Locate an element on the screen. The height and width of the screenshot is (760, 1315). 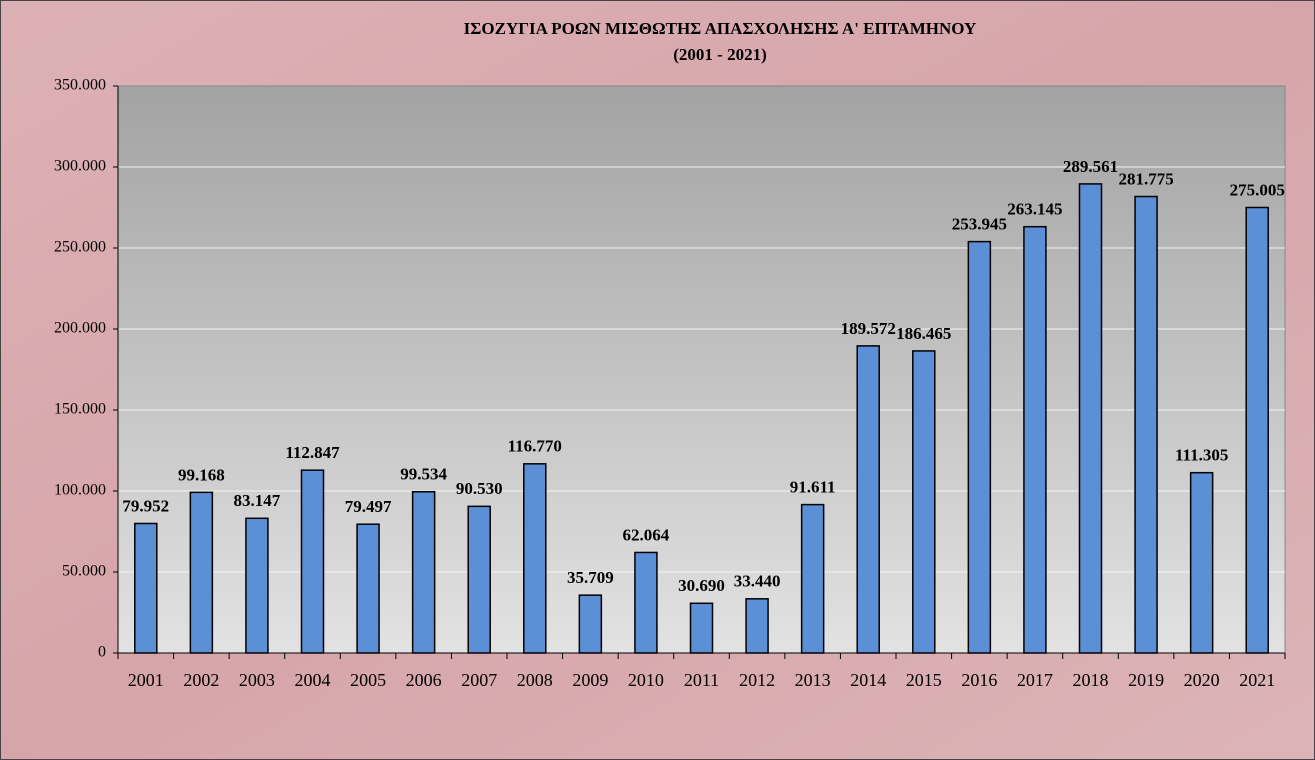
value-label: 281.775 is located at coordinates (1145, 178).